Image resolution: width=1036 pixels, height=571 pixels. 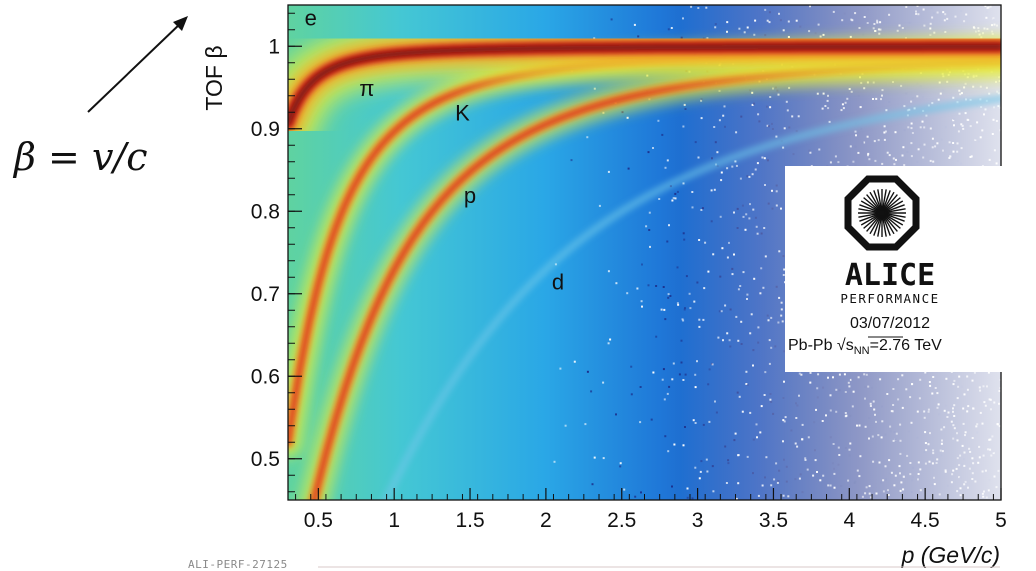 What do you see at coordinates (470, 195) in the screenshot?
I see `species-label: p` at bounding box center [470, 195].